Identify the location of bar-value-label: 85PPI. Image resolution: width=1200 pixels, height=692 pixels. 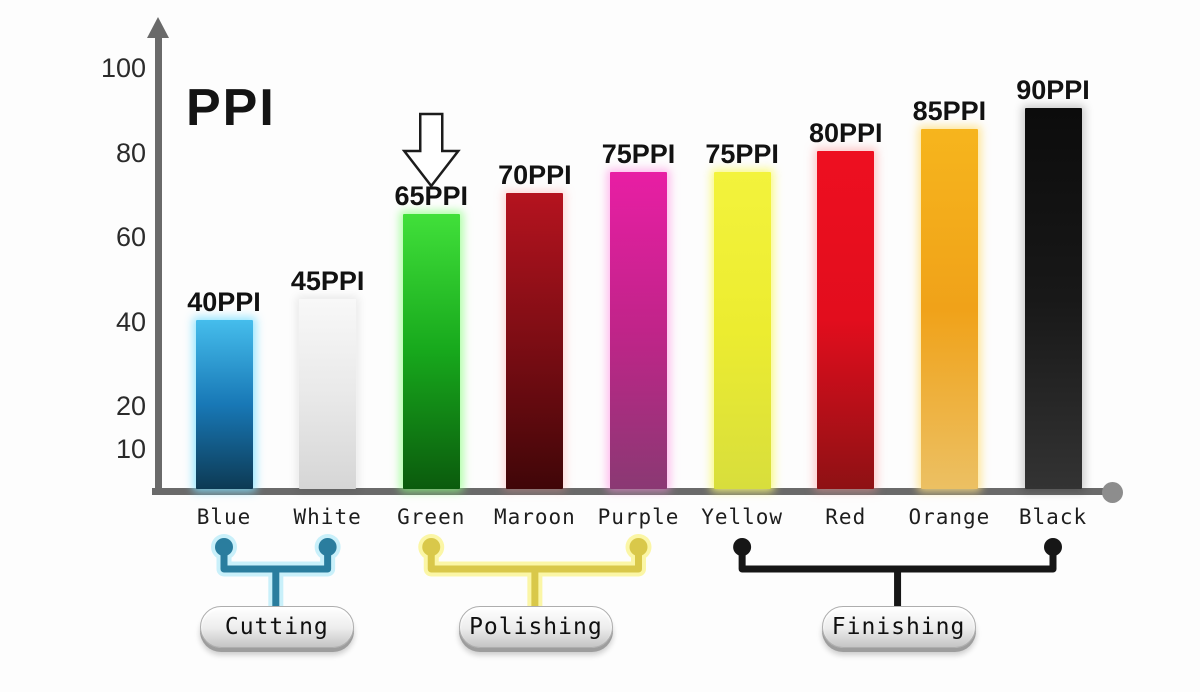
(949, 111).